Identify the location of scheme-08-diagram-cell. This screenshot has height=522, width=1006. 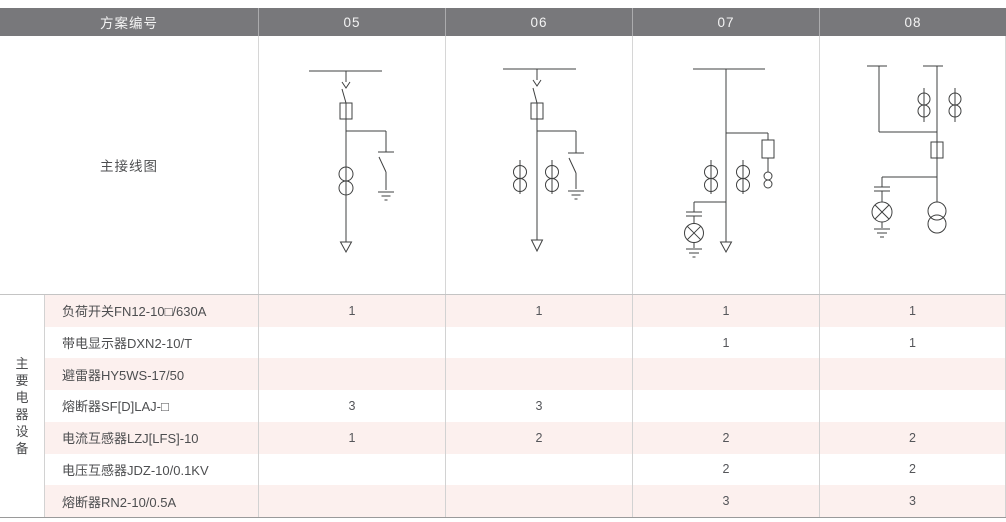
(912, 165).